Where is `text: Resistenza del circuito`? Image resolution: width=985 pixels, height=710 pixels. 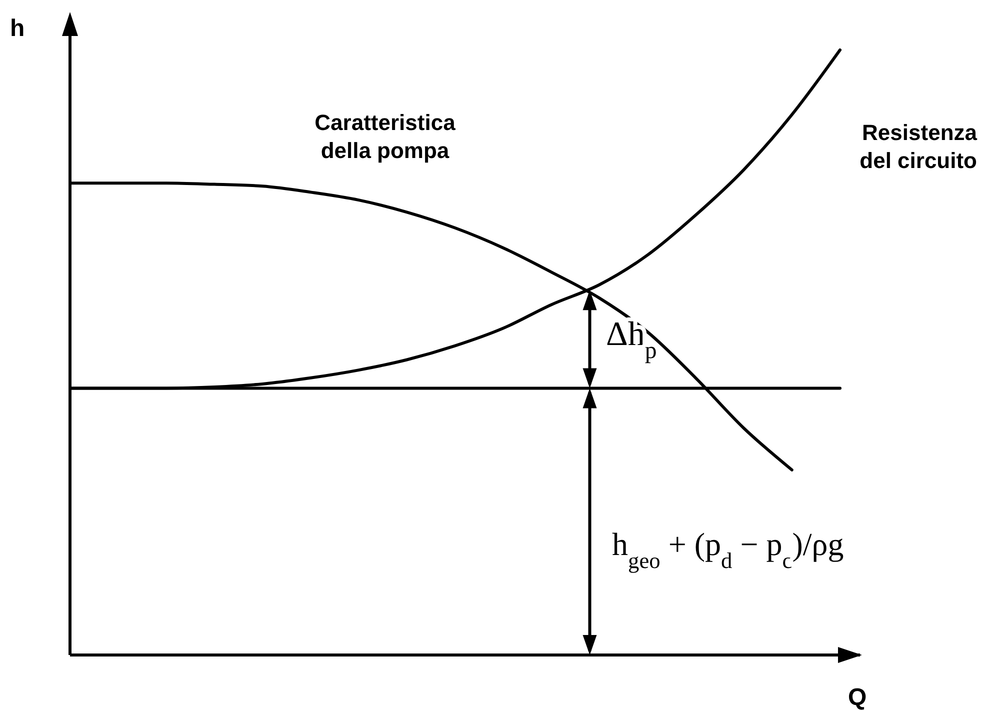
text: Resistenza del circuito is located at coordinates (919, 146).